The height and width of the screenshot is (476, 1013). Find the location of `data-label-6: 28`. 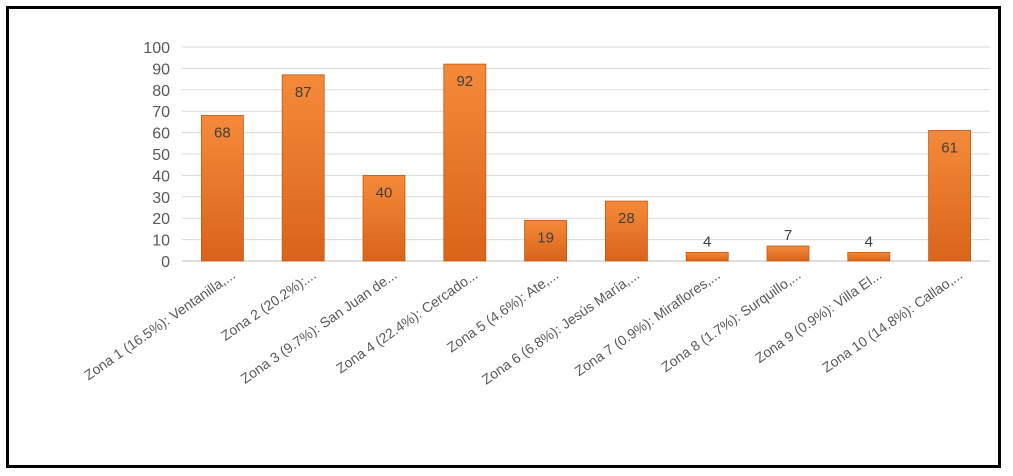

data-label-6: 28 is located at coordinates (626, 218).